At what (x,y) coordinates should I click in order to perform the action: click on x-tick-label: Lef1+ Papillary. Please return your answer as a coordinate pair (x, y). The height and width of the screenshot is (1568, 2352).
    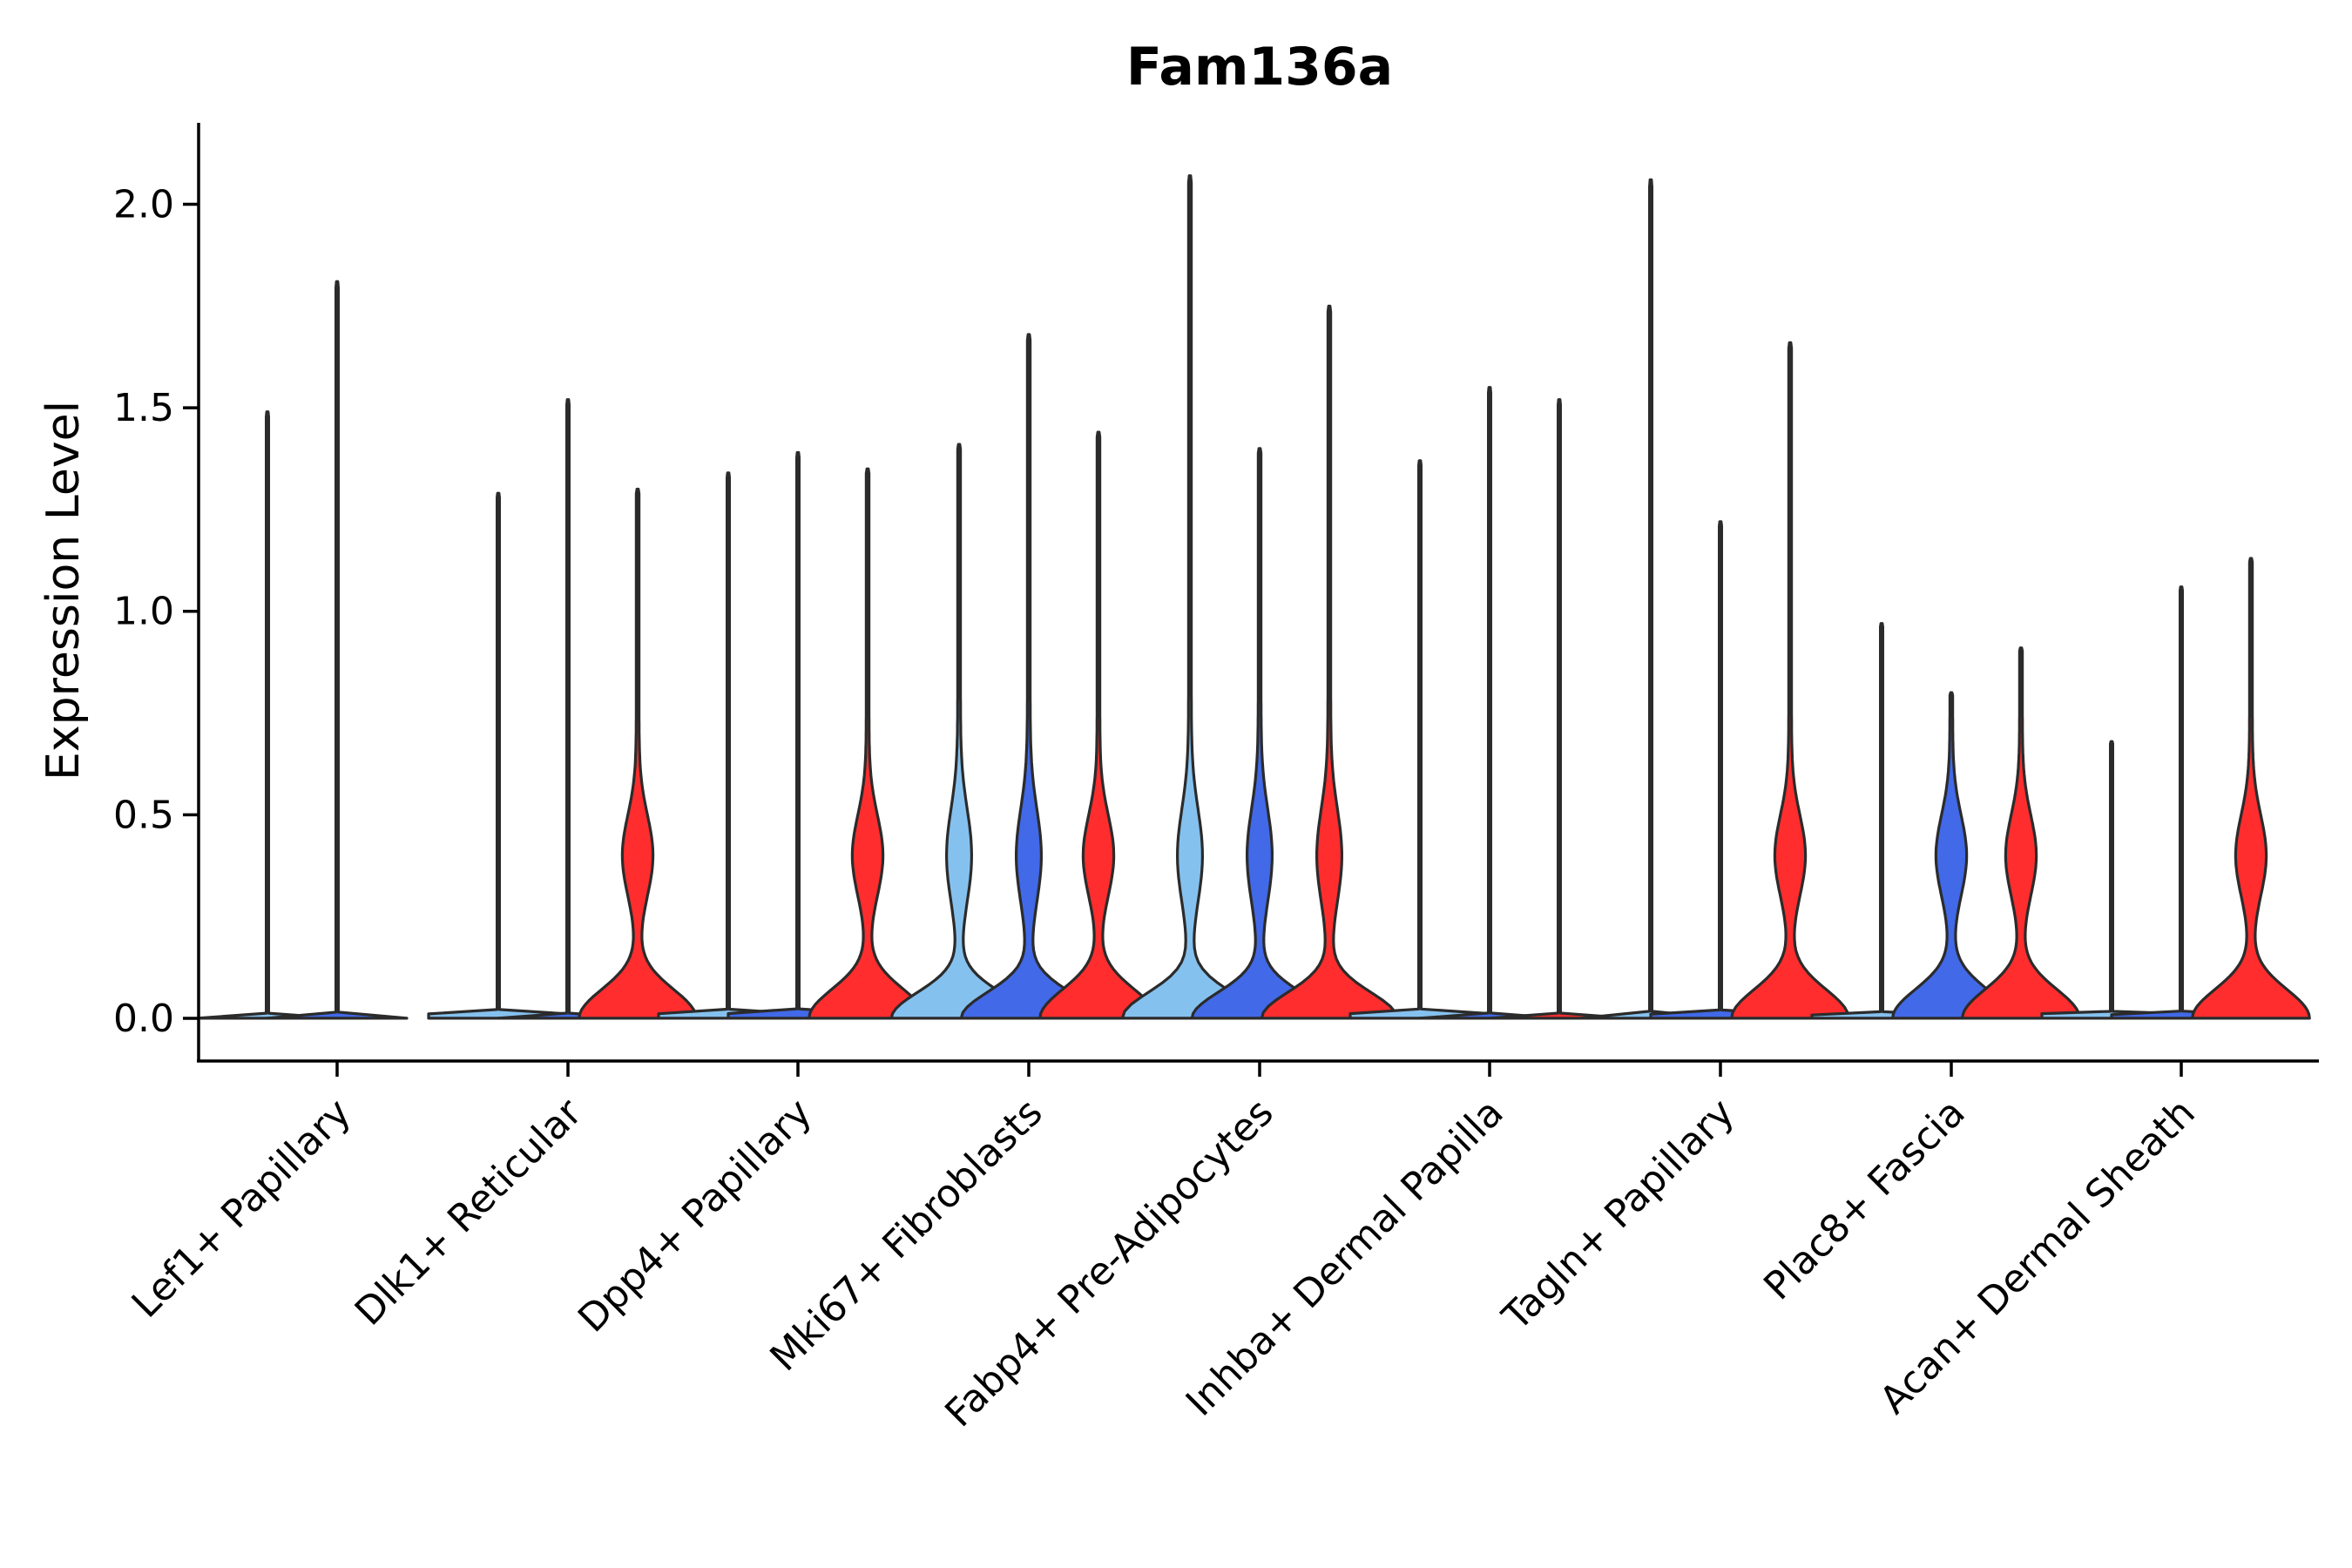
    Looking at the image, I should click on (242, 1209).